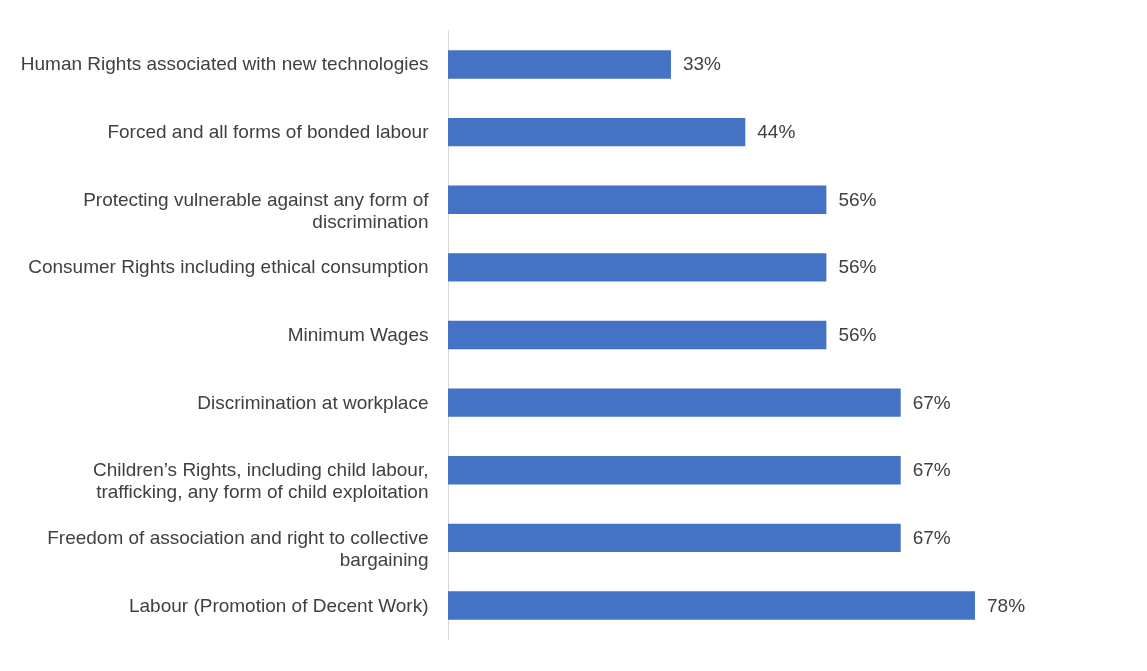 This screenshot has height=671, width=1147. Describe the element at coordinates (224, 64) in the screenshot. I see `y-tick-label: Human Rights associated with new technologies` at that location.